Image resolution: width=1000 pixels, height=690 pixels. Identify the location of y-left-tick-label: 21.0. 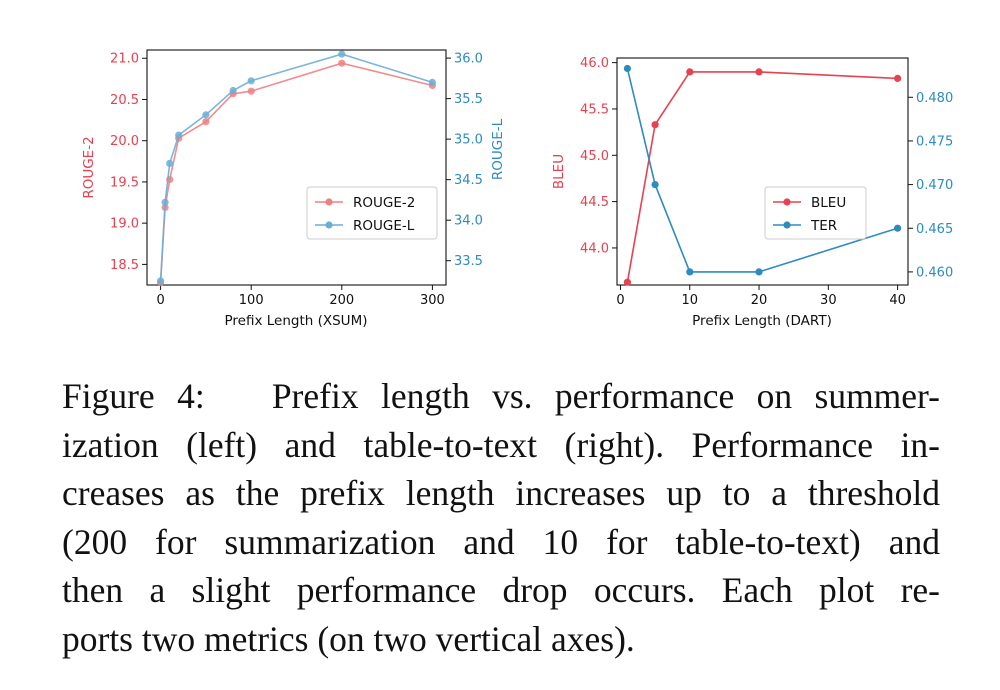
(124, 59).